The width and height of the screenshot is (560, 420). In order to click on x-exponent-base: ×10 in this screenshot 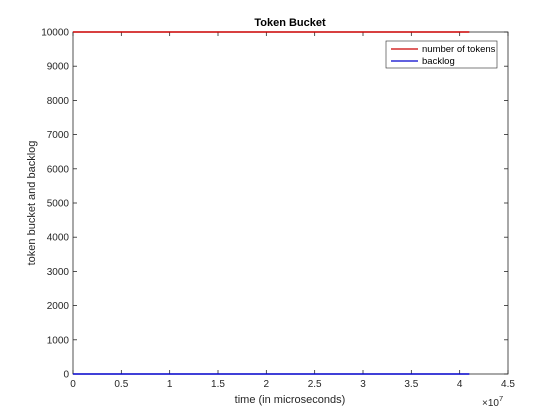, I will do `click(490, 403)`.